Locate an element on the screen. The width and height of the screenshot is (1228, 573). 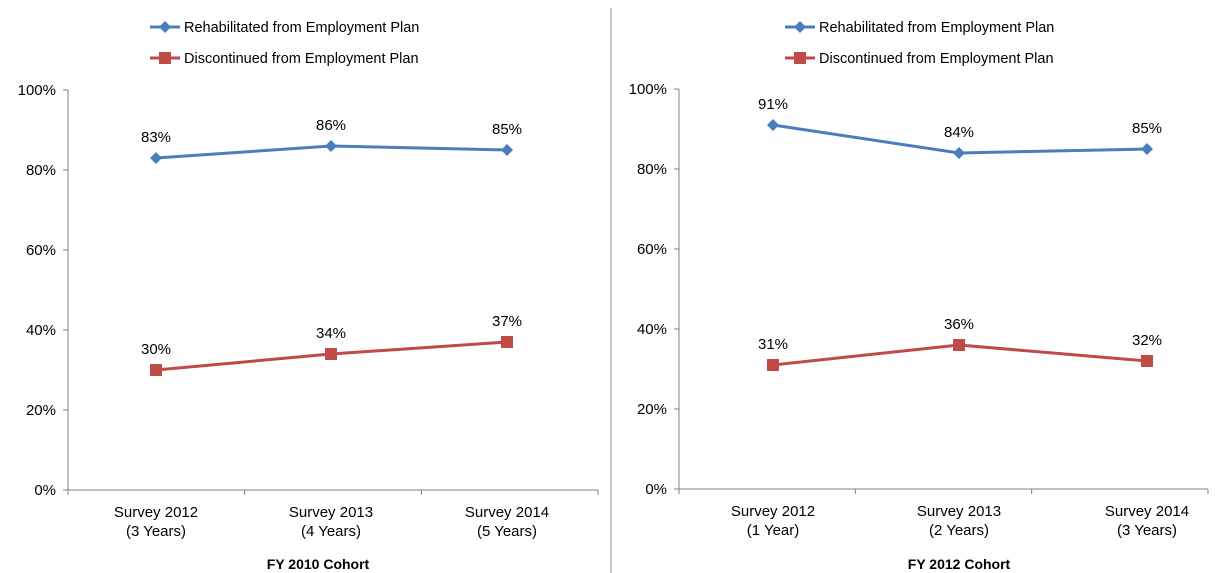
data-label: 30% is located at coordinates (156, 349).